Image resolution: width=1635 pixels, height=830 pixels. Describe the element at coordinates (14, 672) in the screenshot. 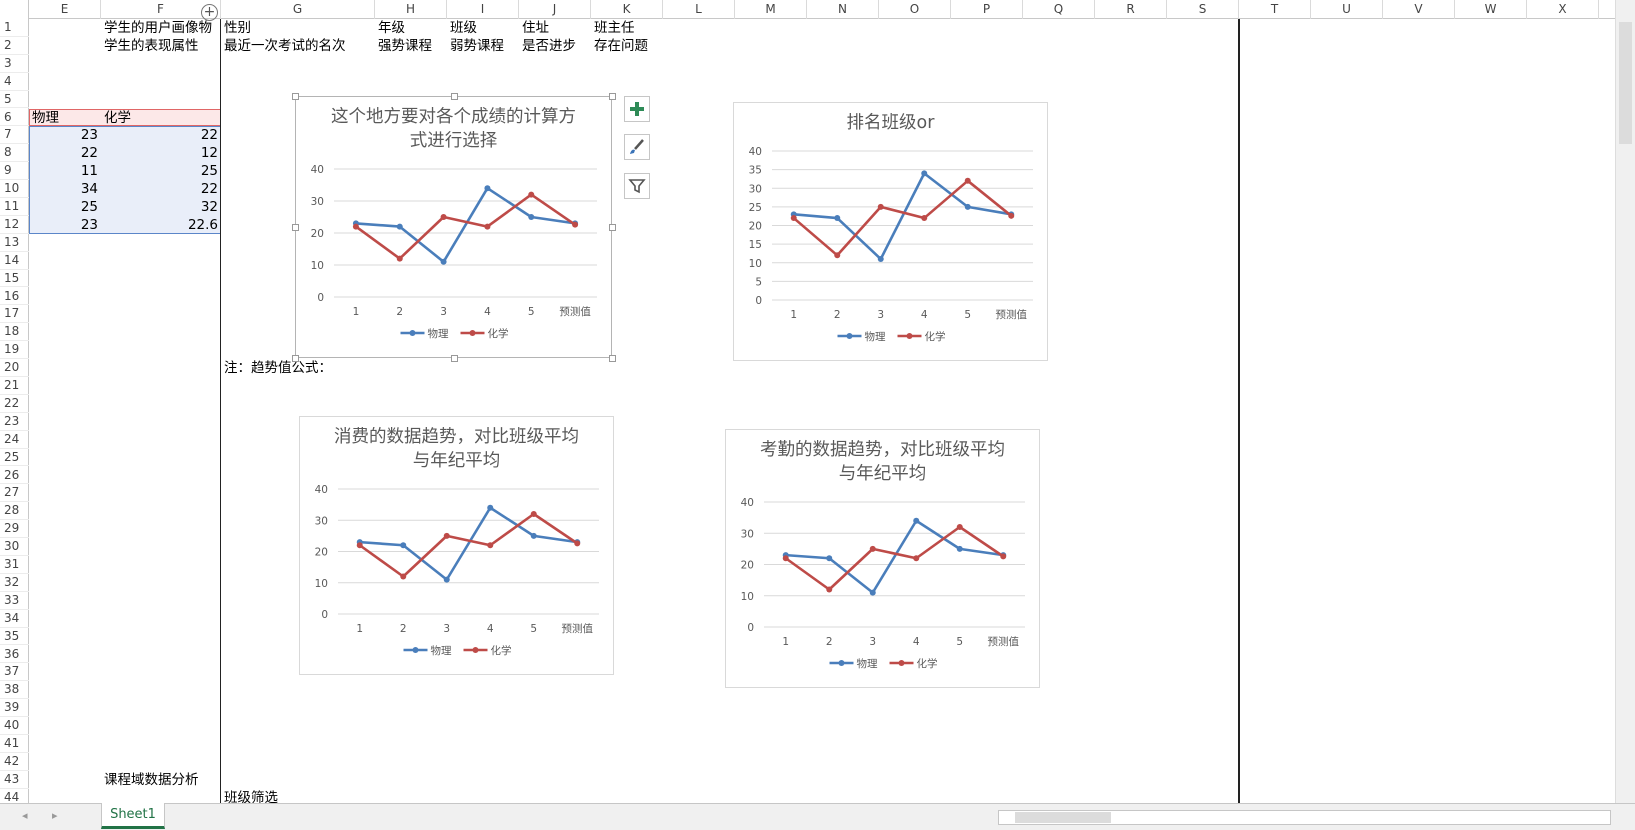

I see `row-header: 37` at that location.